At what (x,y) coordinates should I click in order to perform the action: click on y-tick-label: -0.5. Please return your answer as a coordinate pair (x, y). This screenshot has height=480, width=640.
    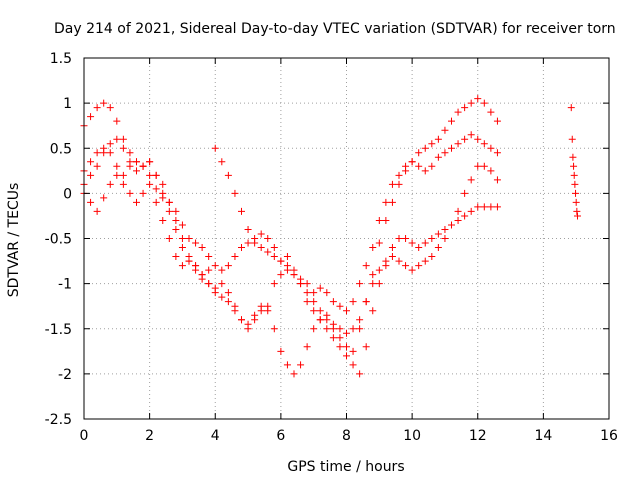
    Looking at the image, I should click on (58, 240).